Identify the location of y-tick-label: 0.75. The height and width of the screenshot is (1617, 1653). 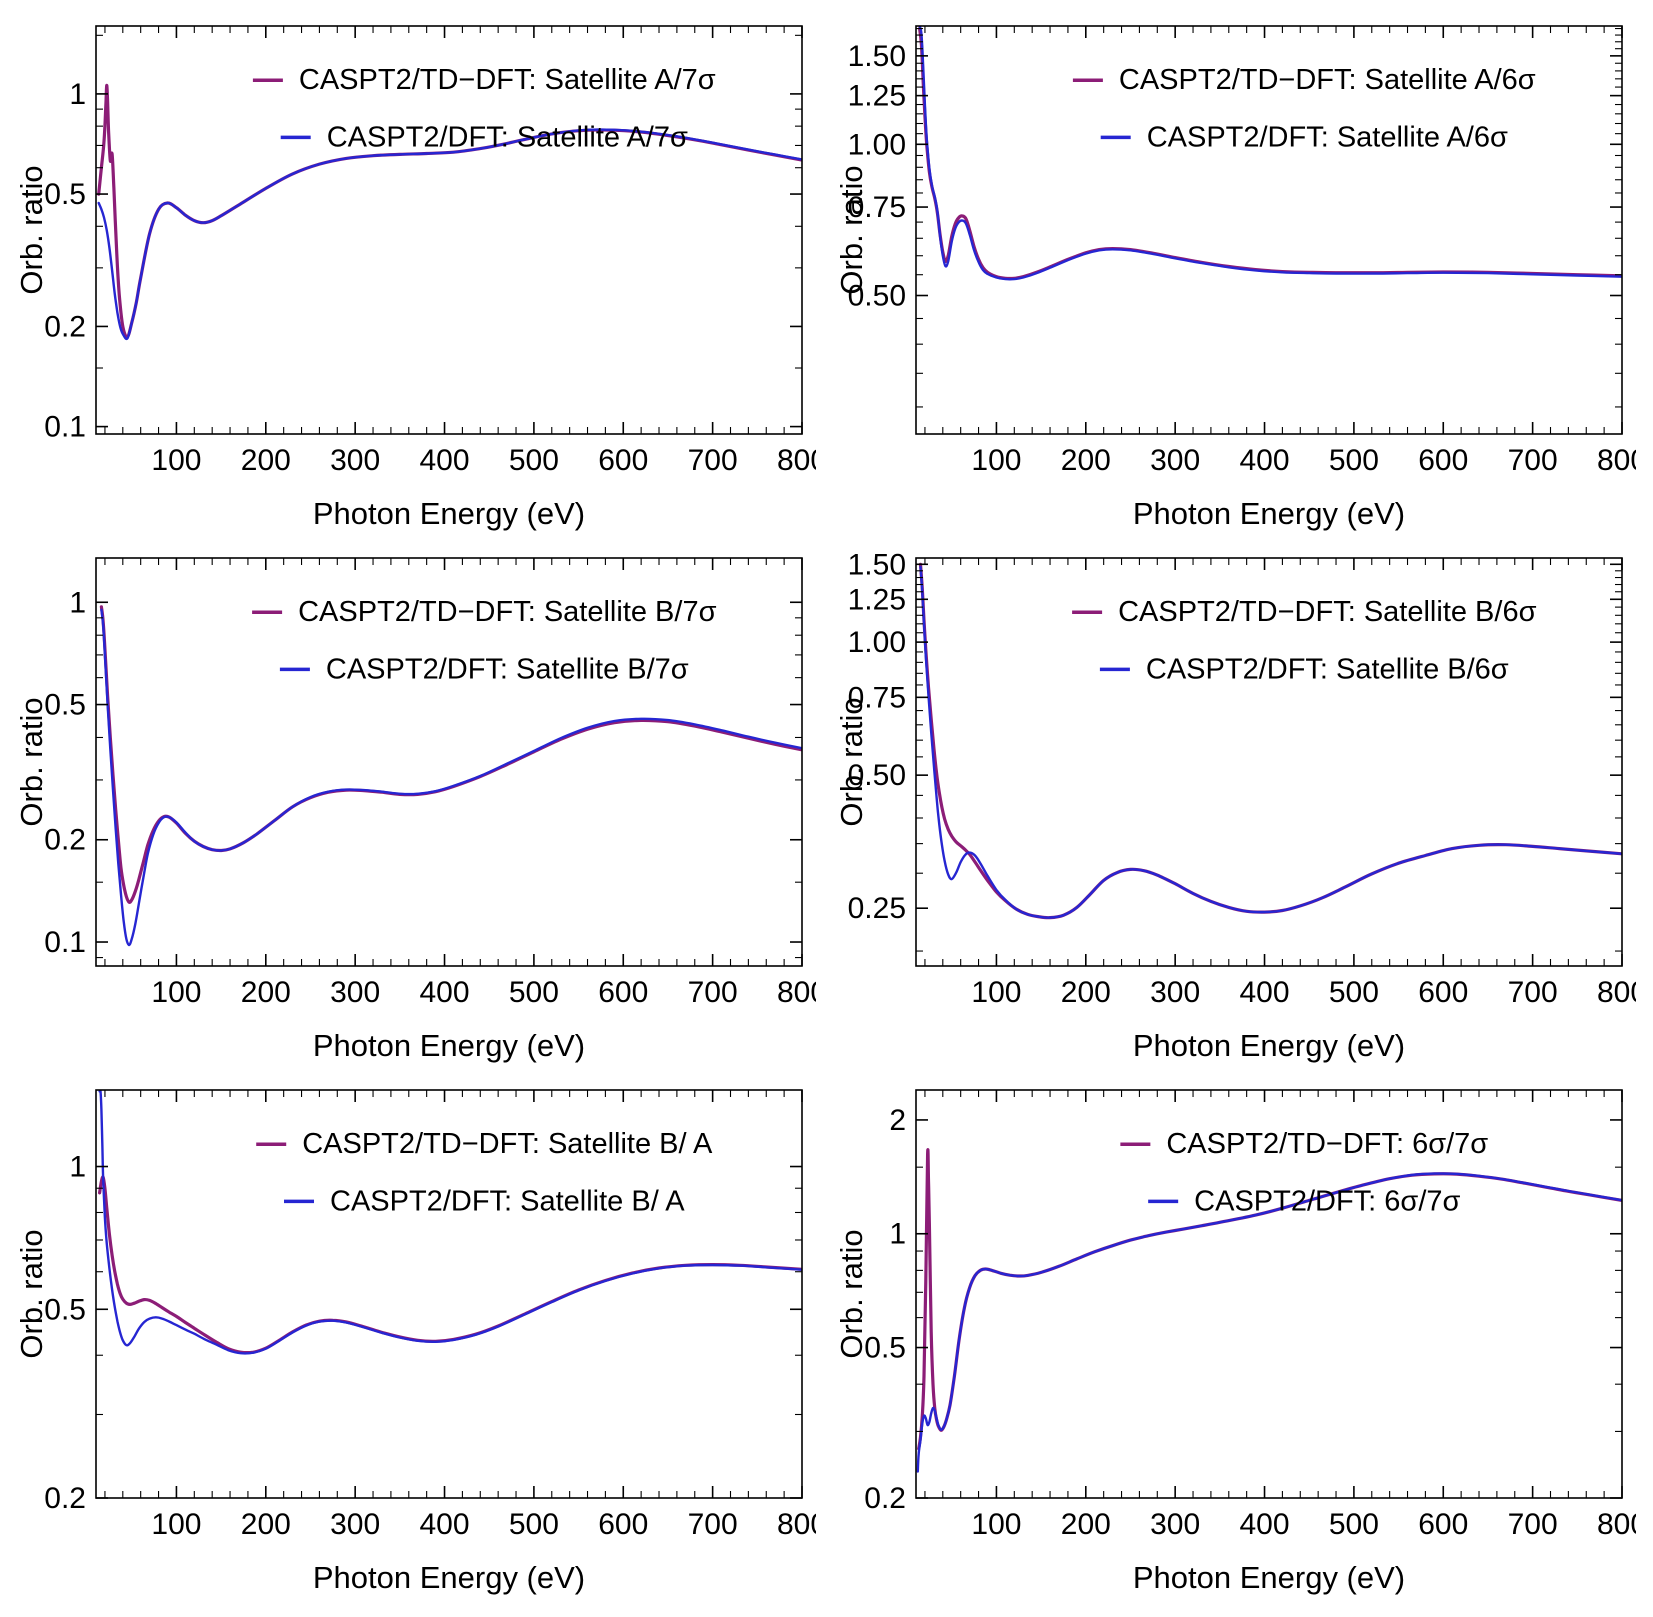
(877, 697).